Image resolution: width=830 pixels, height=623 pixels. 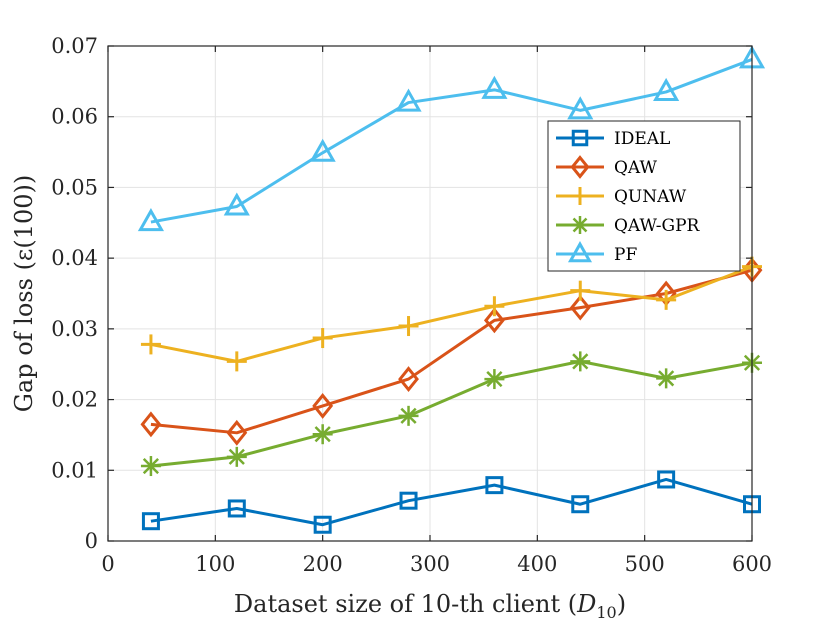 What do you see at coordinates (74, 470) in the screenshot?
I see `y-tick-label: 0.01` at bounding box center [74, 470].